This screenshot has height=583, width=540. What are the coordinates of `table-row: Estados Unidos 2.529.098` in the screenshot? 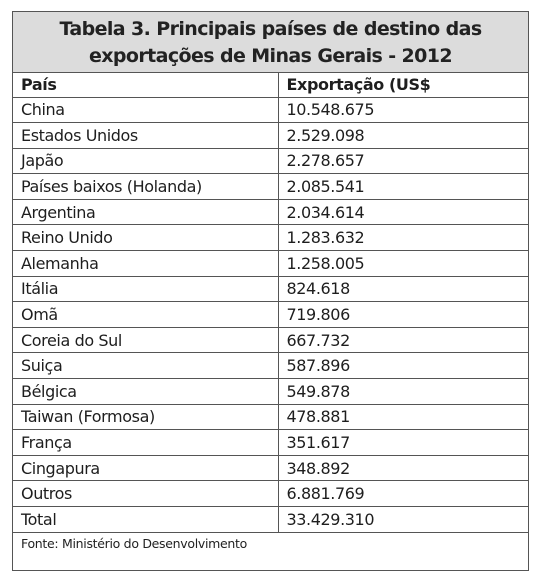 It's located at (270, 135).